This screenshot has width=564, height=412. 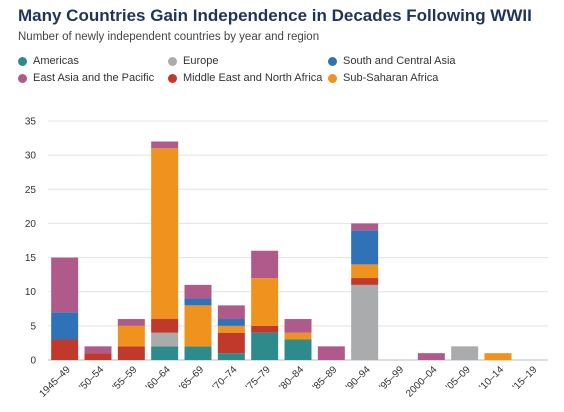 I want to click on legend-item: Middle East and North Africa, so click(x=248, y=78).